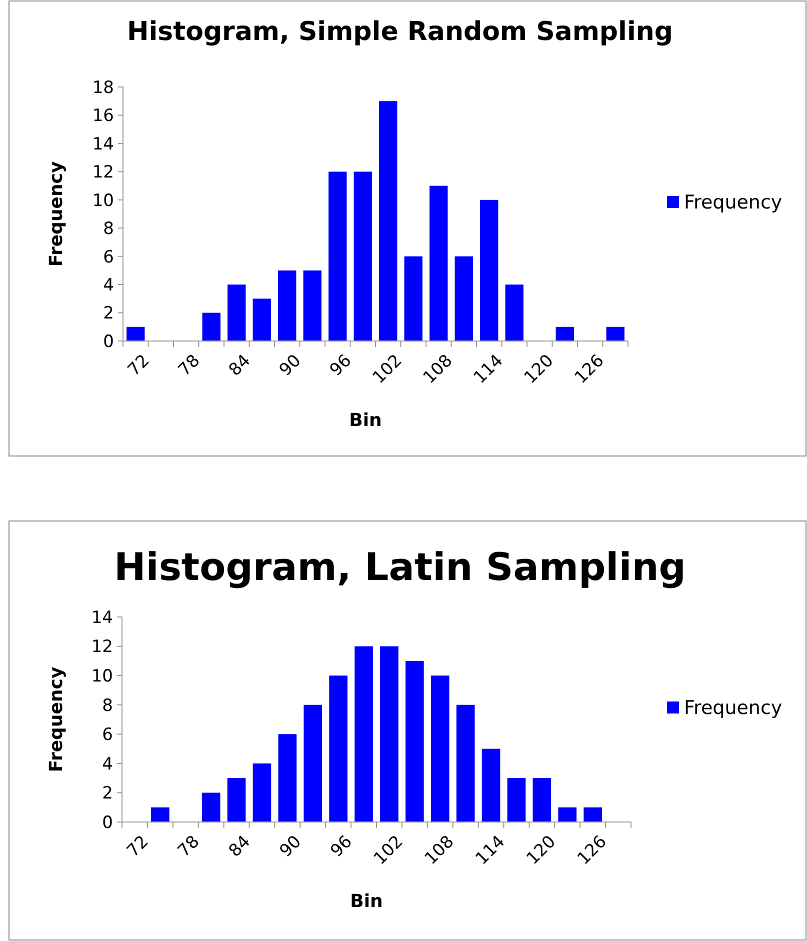  Describe the element at coordinates (400, 567) in the screenshot. I see `chart-title: Histogram, Latin Sampling` at that location.